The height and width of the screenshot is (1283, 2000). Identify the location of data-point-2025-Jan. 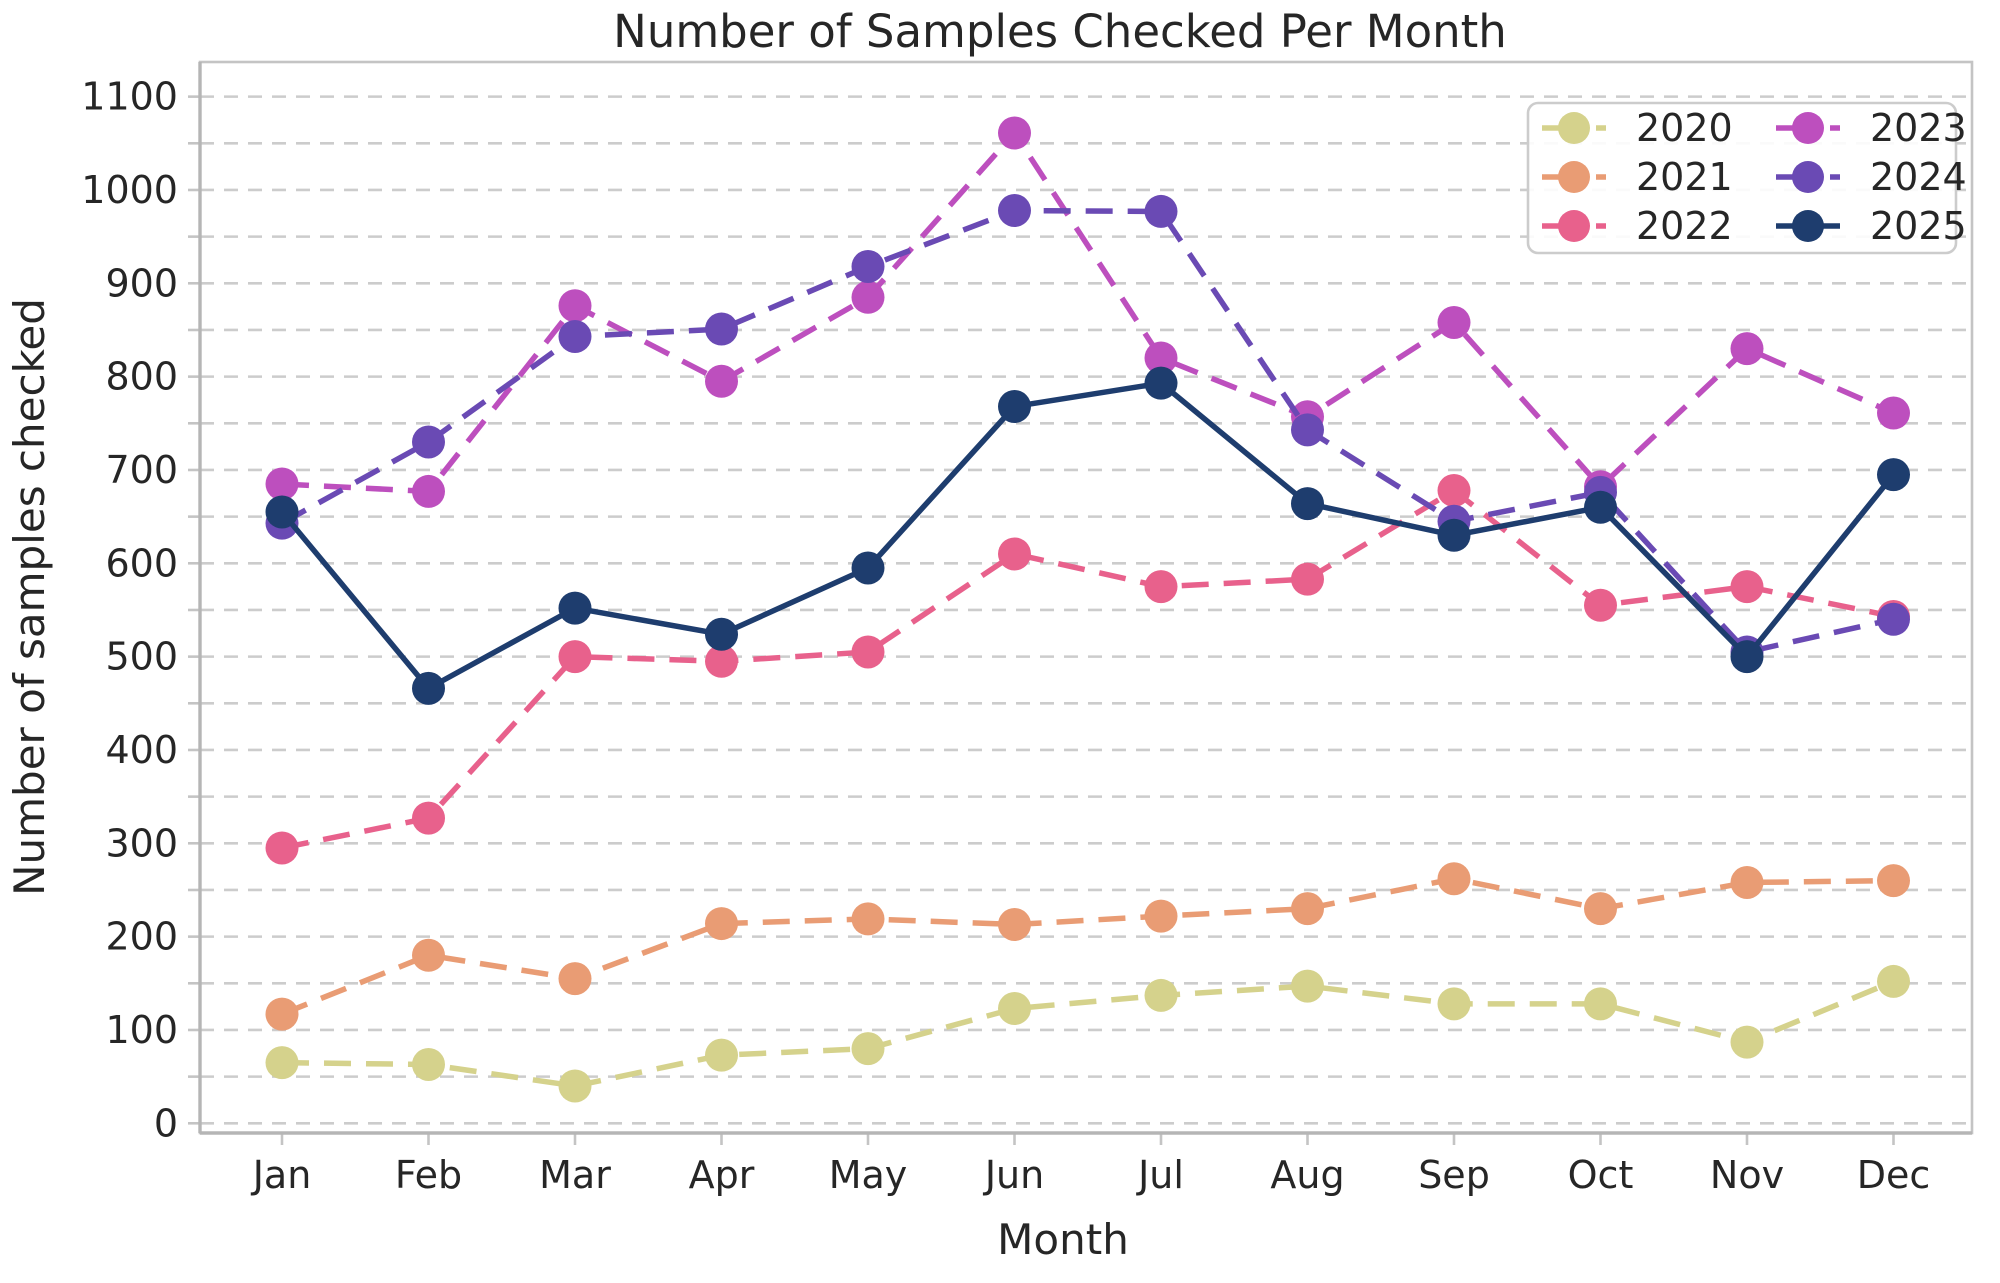
(282, 512).